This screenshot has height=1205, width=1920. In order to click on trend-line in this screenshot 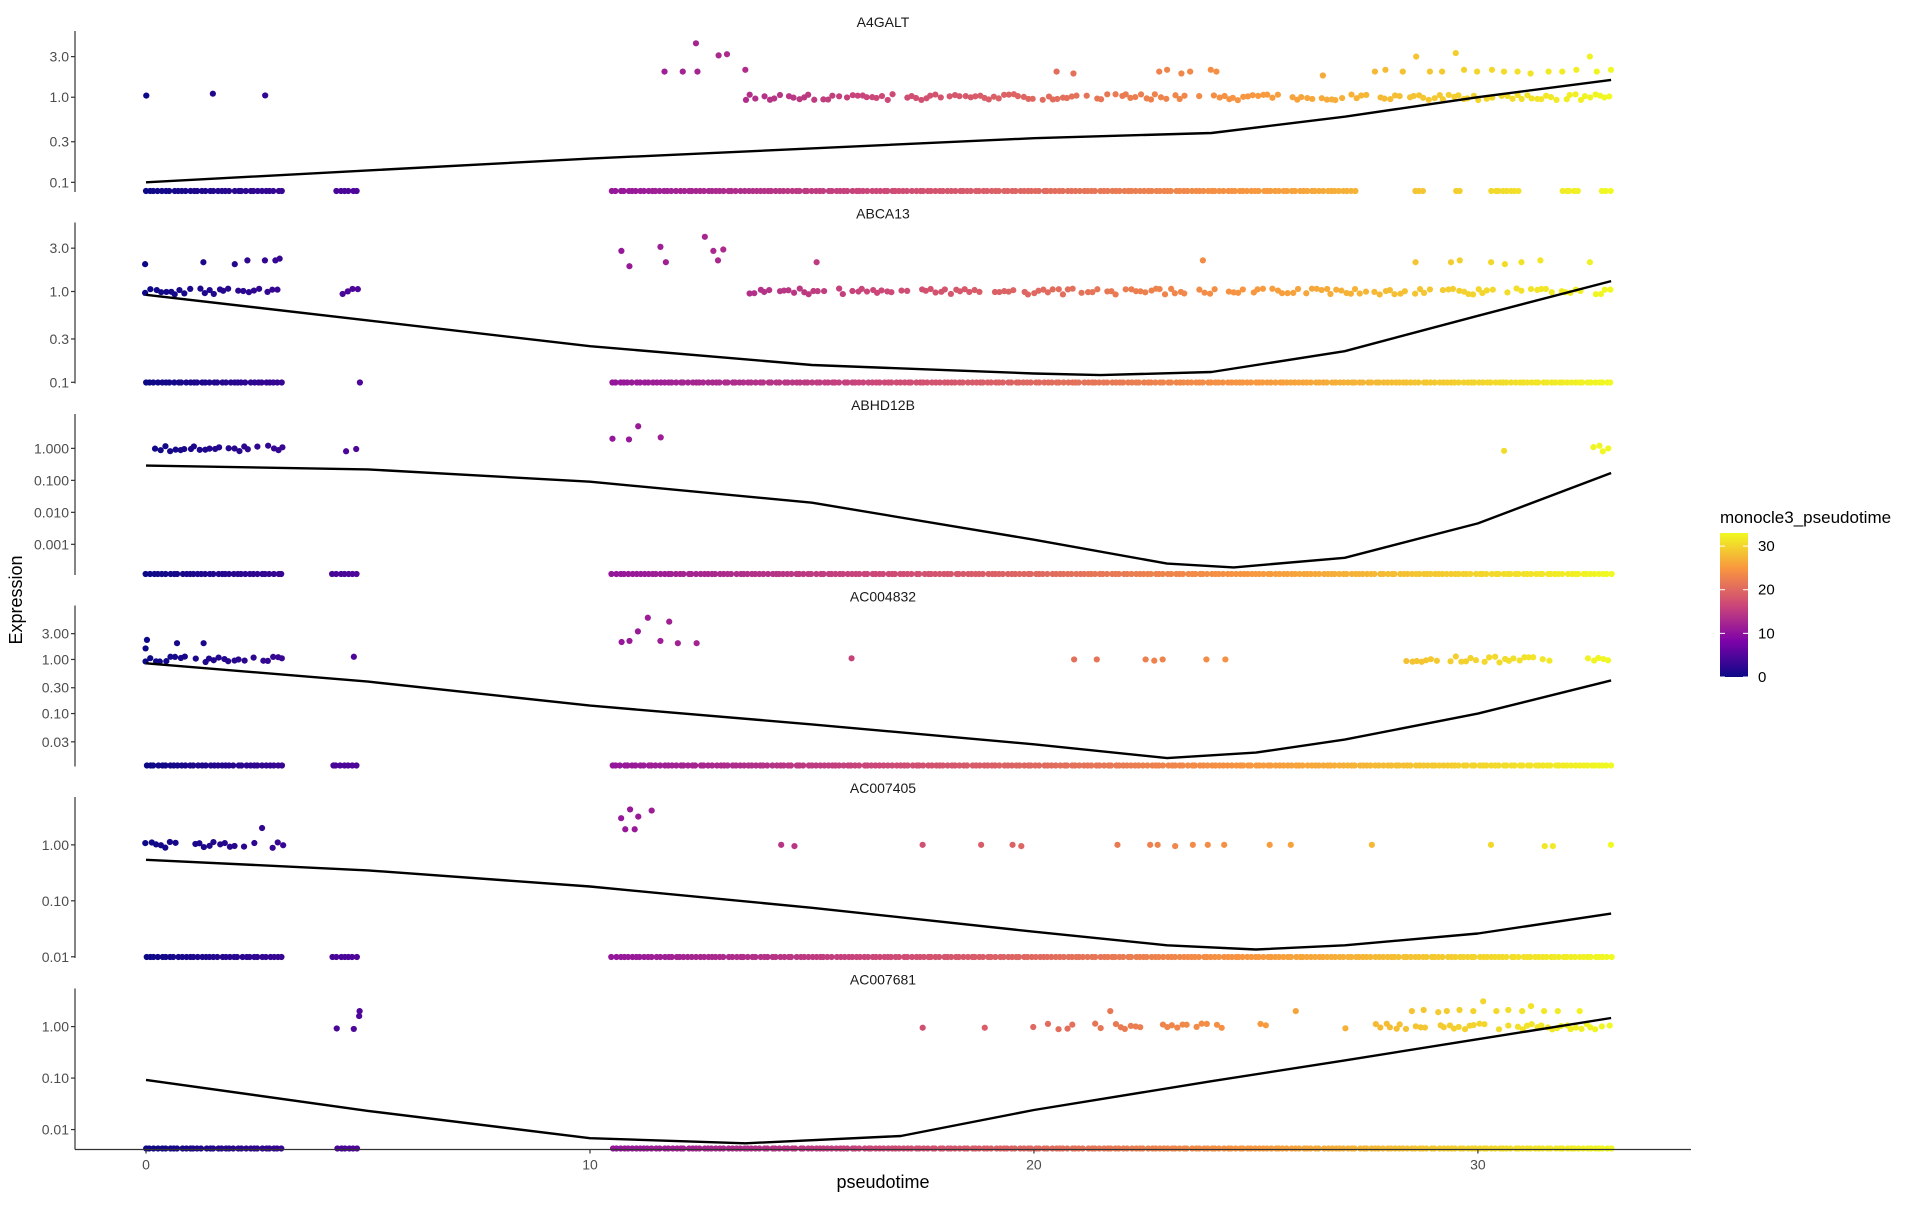, I will do `click(878, 904)`.